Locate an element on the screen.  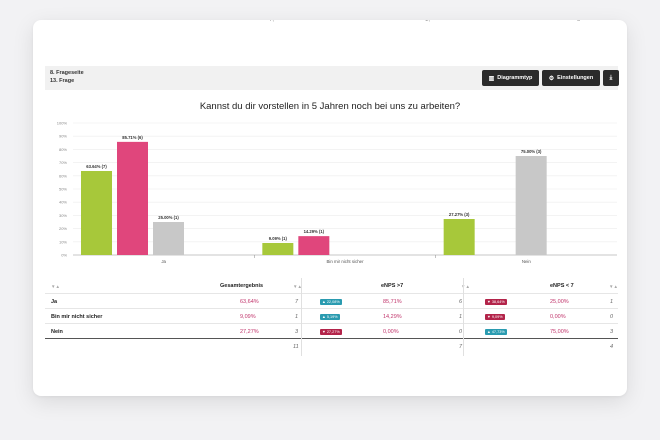
table-row: Nein 27,27% 3 ▼ 27,27% 0,00% 0 ▲ 47,73% 75,00% 3 is located at coordinates (331, 331).